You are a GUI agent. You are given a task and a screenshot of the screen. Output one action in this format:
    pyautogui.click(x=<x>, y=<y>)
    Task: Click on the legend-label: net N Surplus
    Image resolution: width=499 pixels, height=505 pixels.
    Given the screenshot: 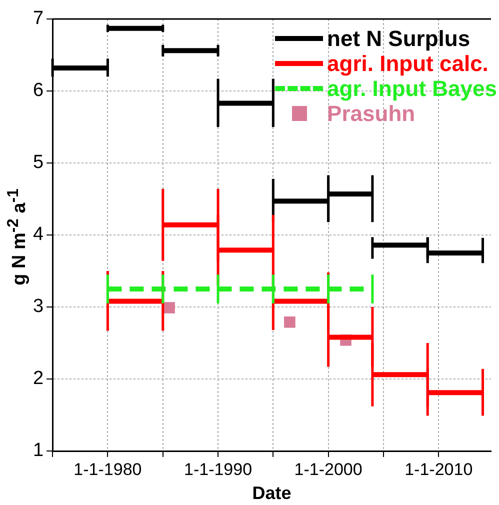 What is the action you would take?
    pyautogui.click(x=398, y=38)
    